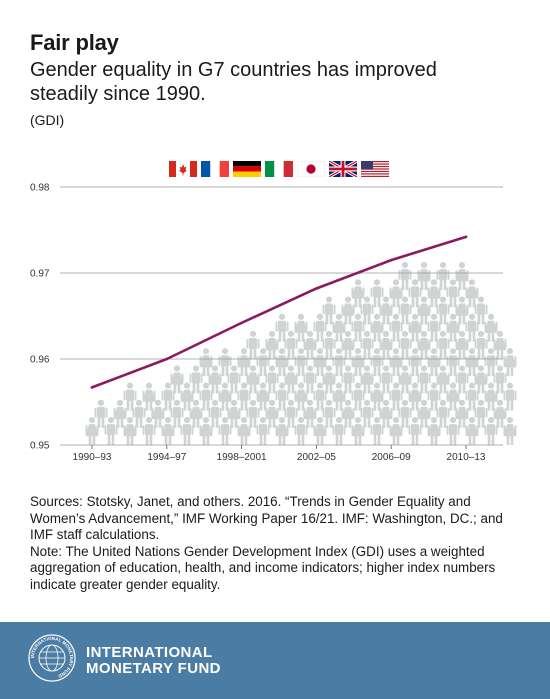 This screenshot has height=699, width=550. Describe the element at coordinates (92, 457) in the screenshot. I see `x-tick-label: 1990–93` at that location.